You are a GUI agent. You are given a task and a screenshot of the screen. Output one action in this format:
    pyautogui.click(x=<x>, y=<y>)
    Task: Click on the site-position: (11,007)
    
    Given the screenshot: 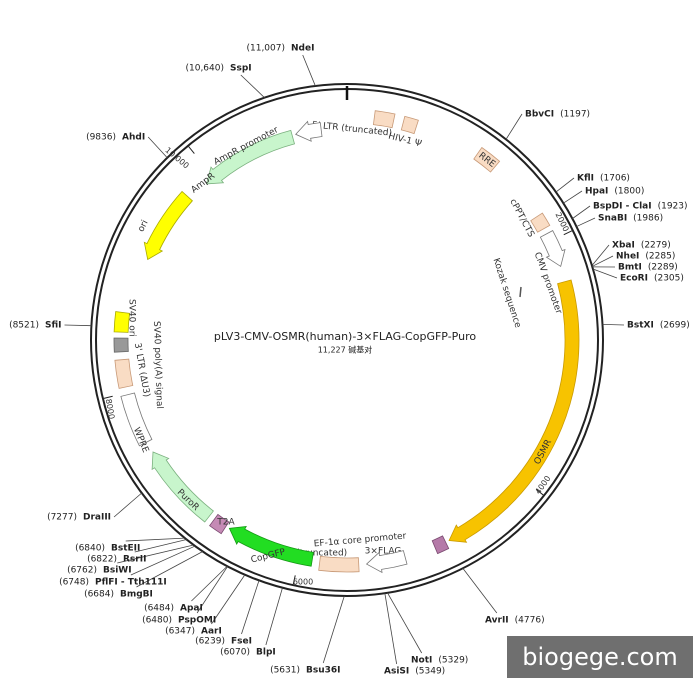 What is the action you would take?
    pyautogui.click(x=265, y=49)
    